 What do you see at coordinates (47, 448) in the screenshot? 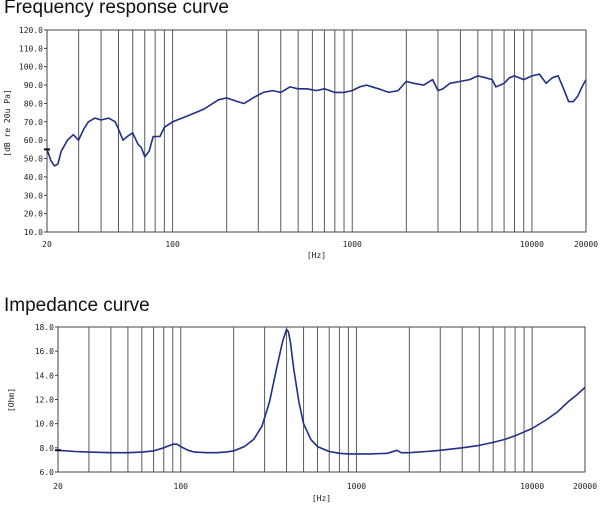
I see `imp-y-tick-label: 8.0` at bounding box center [47, 448].